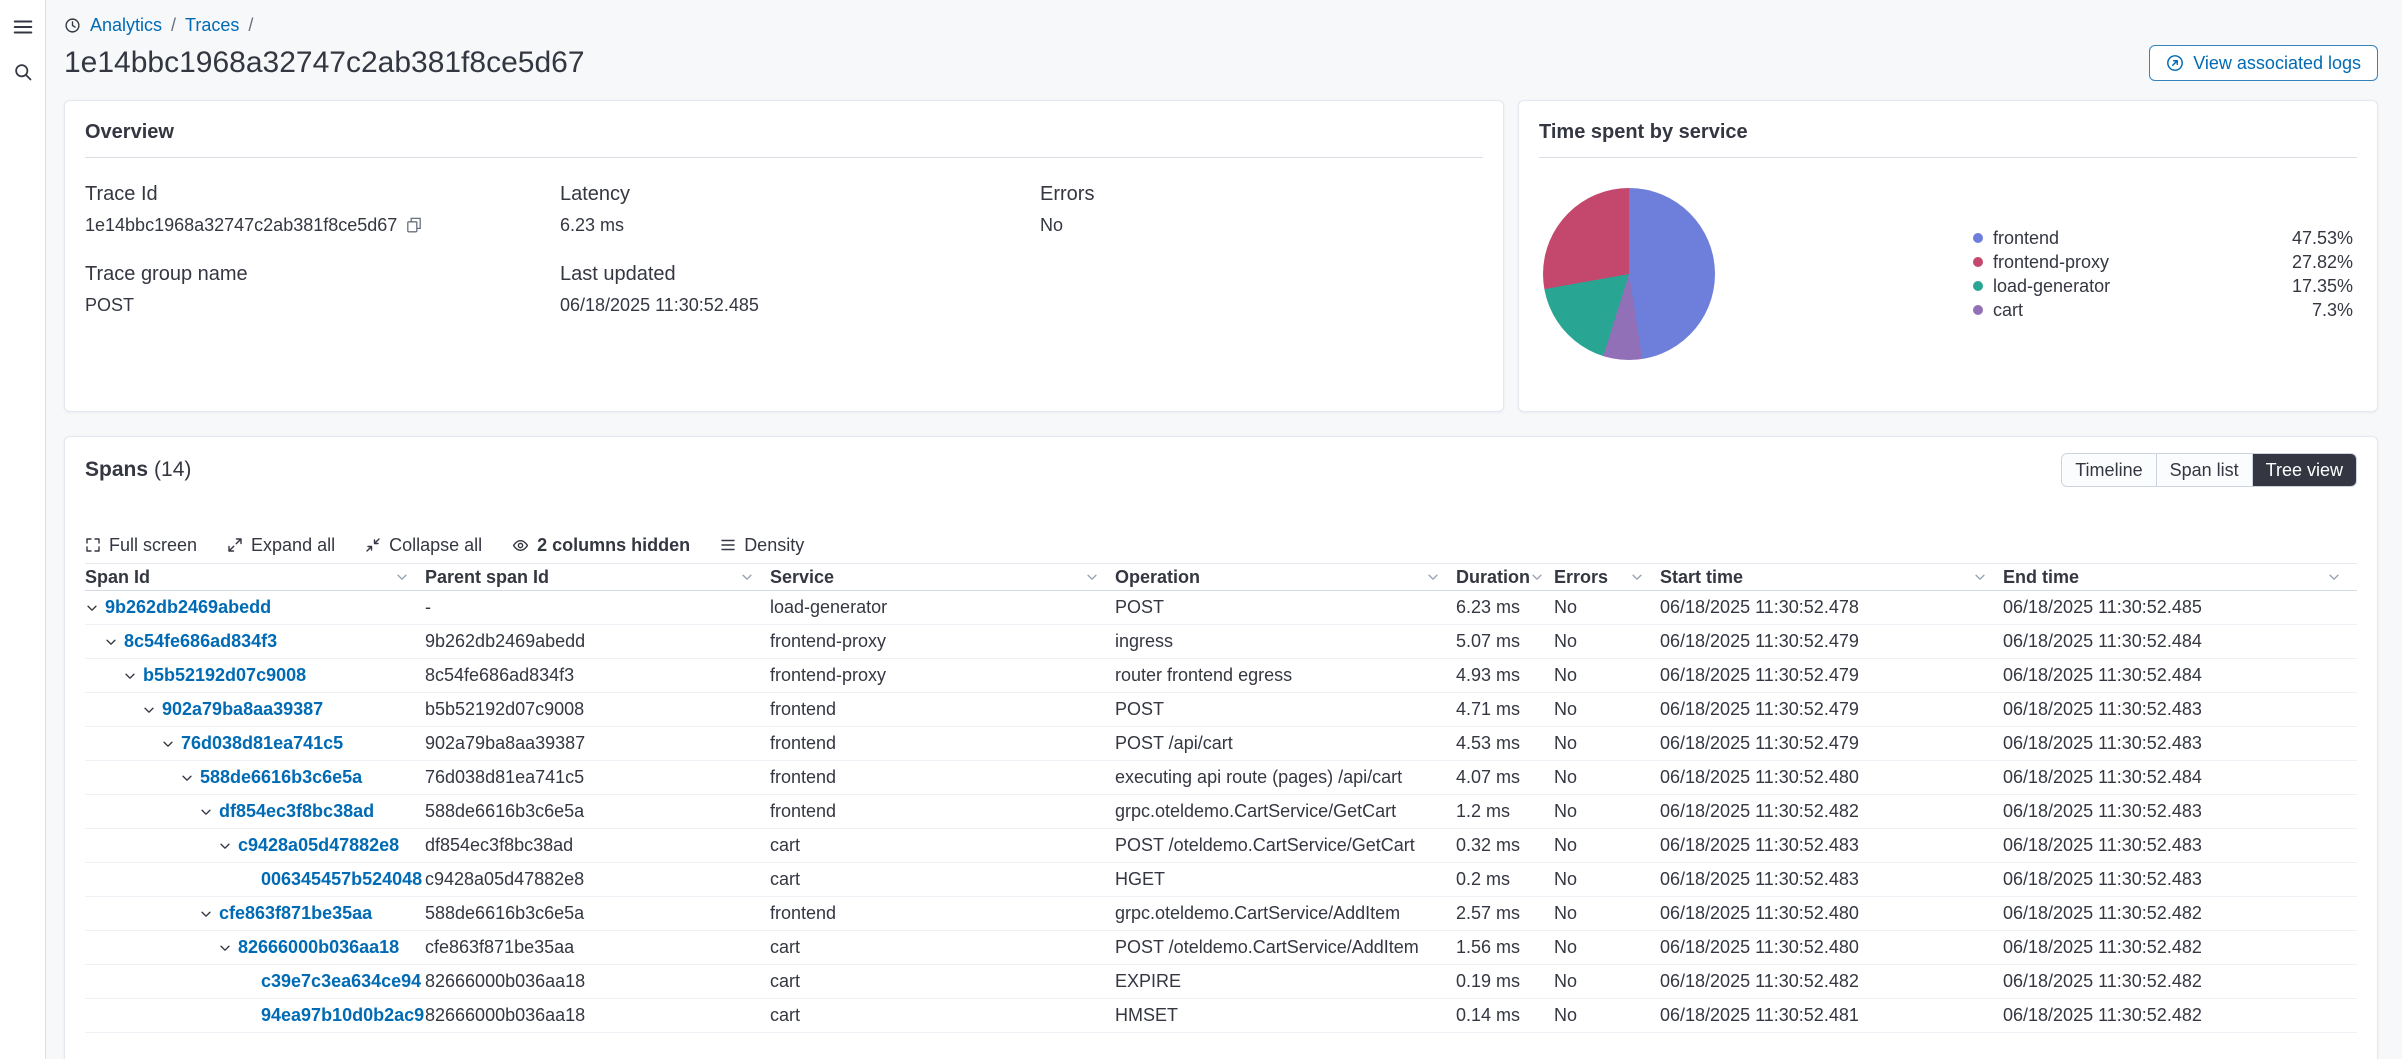 This screenshot has height=1059, width=2402. What do you see at coordinates (72, 25) in the screenshot?
I see `recent-items-icon` at bounding box center [72, 25].